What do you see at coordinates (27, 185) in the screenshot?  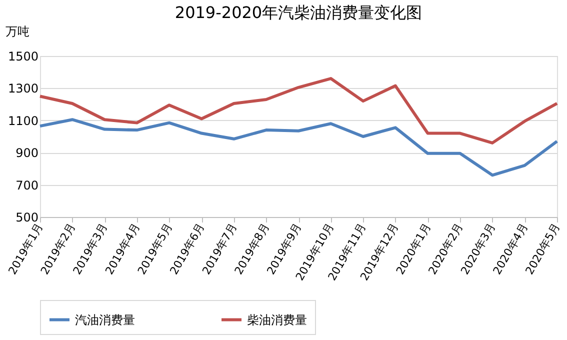 I see `y-tick-label: 700` at bounding box center [27, 185].